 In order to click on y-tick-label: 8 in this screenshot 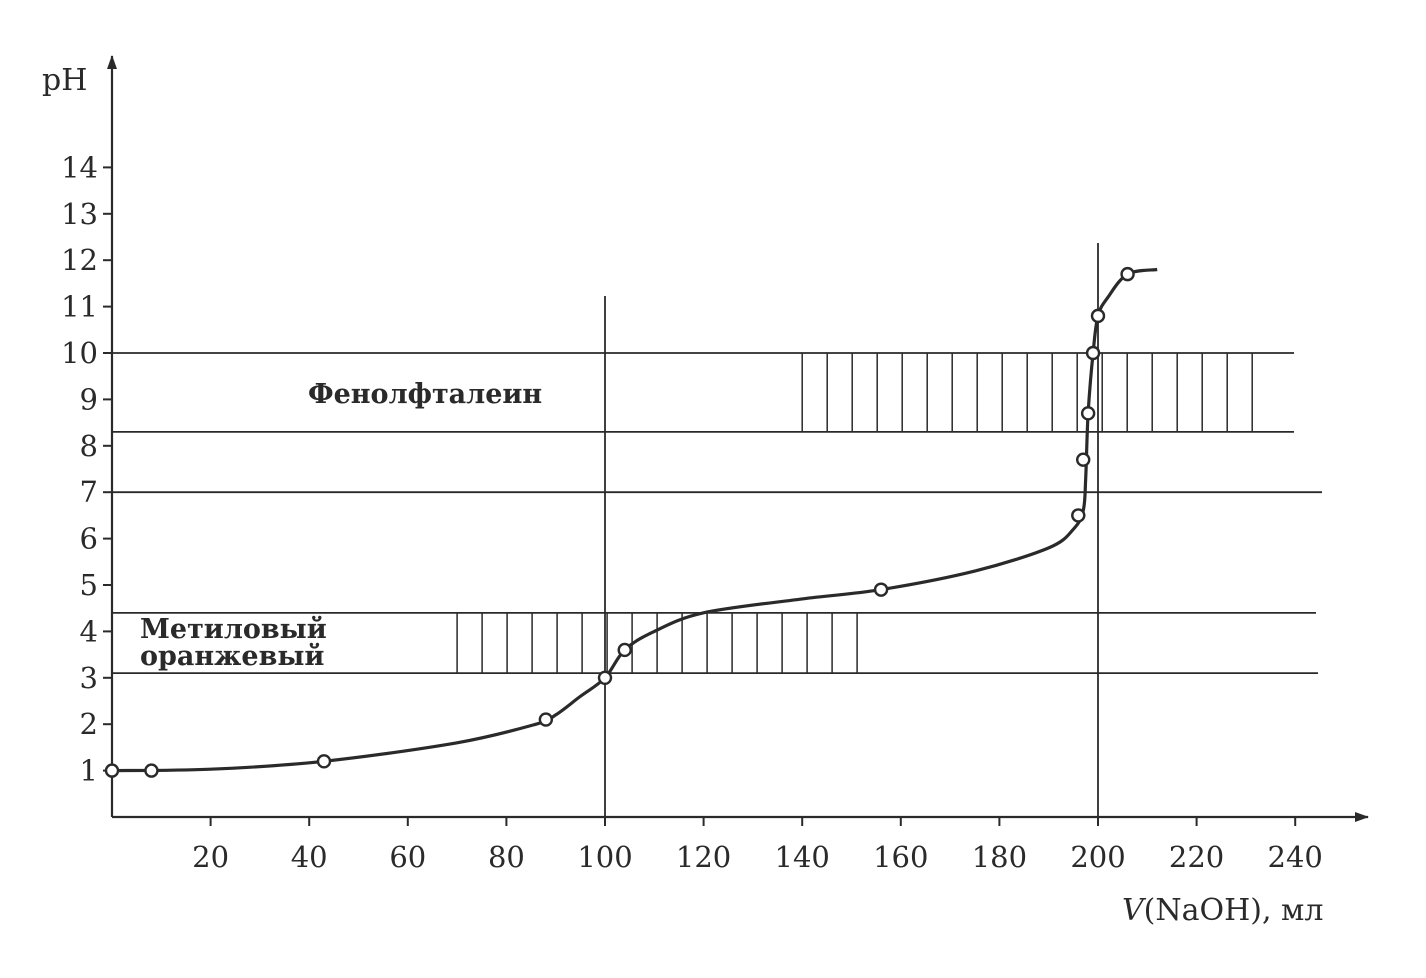, I will do `click(89, 446)`.